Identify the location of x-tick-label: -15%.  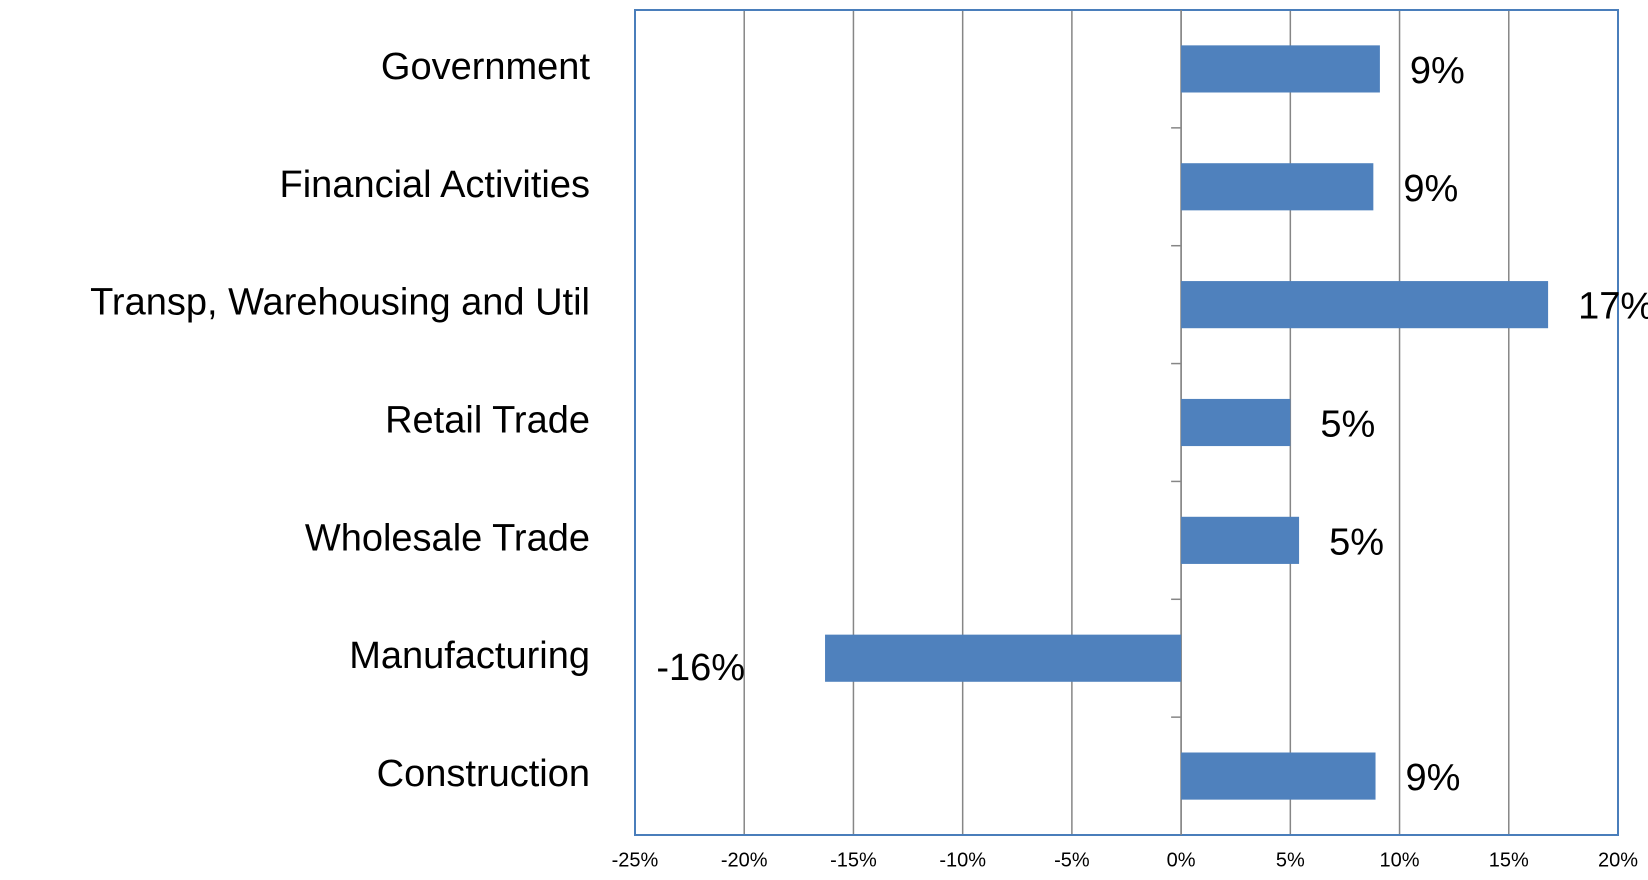
(853, 860).